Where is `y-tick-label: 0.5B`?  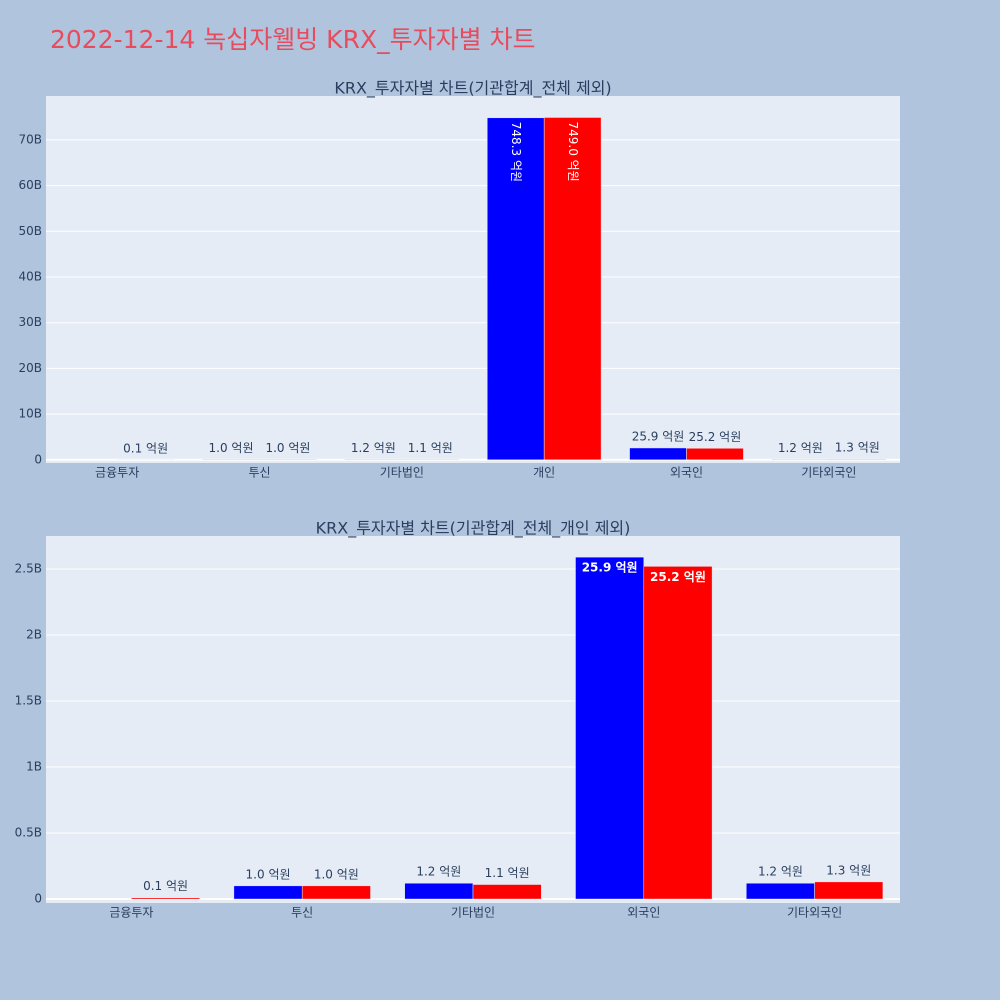
y-tick-label: 0.5B is located at coordinates (28, 833).